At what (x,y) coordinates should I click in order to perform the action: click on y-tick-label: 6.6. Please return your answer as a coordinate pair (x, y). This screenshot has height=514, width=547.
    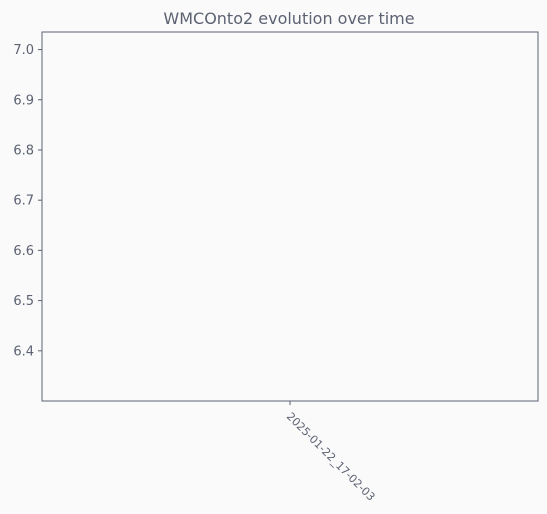
    Looking at the image, I should click on (23, 251).